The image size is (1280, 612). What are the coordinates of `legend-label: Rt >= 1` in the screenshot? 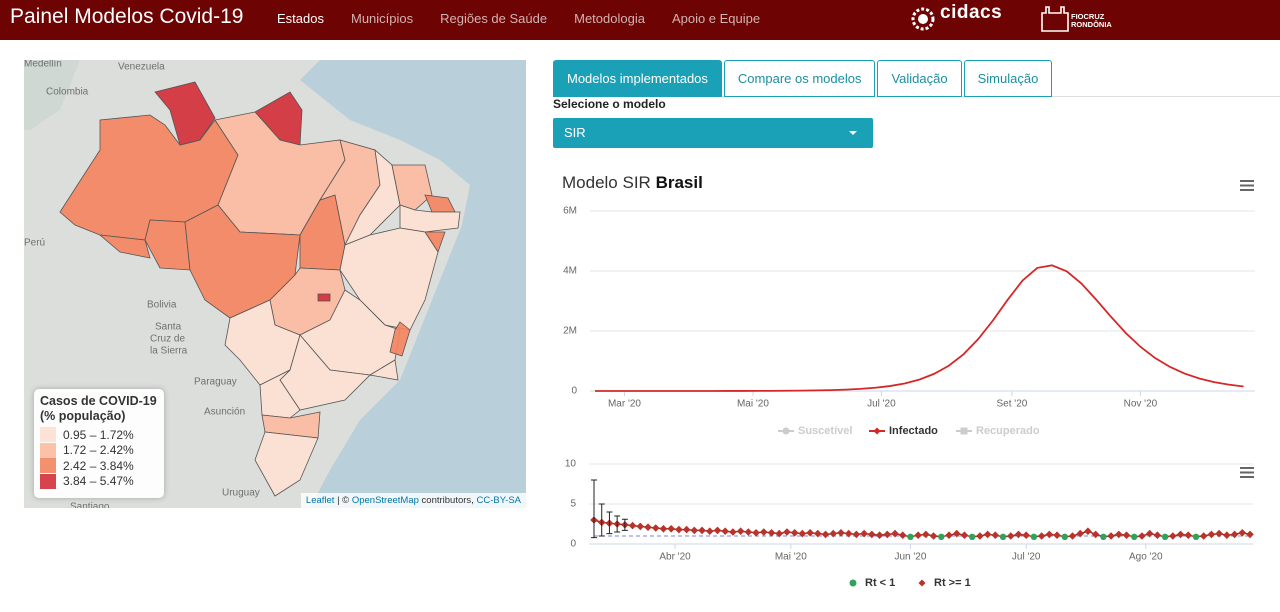 It's located at (952, 583).